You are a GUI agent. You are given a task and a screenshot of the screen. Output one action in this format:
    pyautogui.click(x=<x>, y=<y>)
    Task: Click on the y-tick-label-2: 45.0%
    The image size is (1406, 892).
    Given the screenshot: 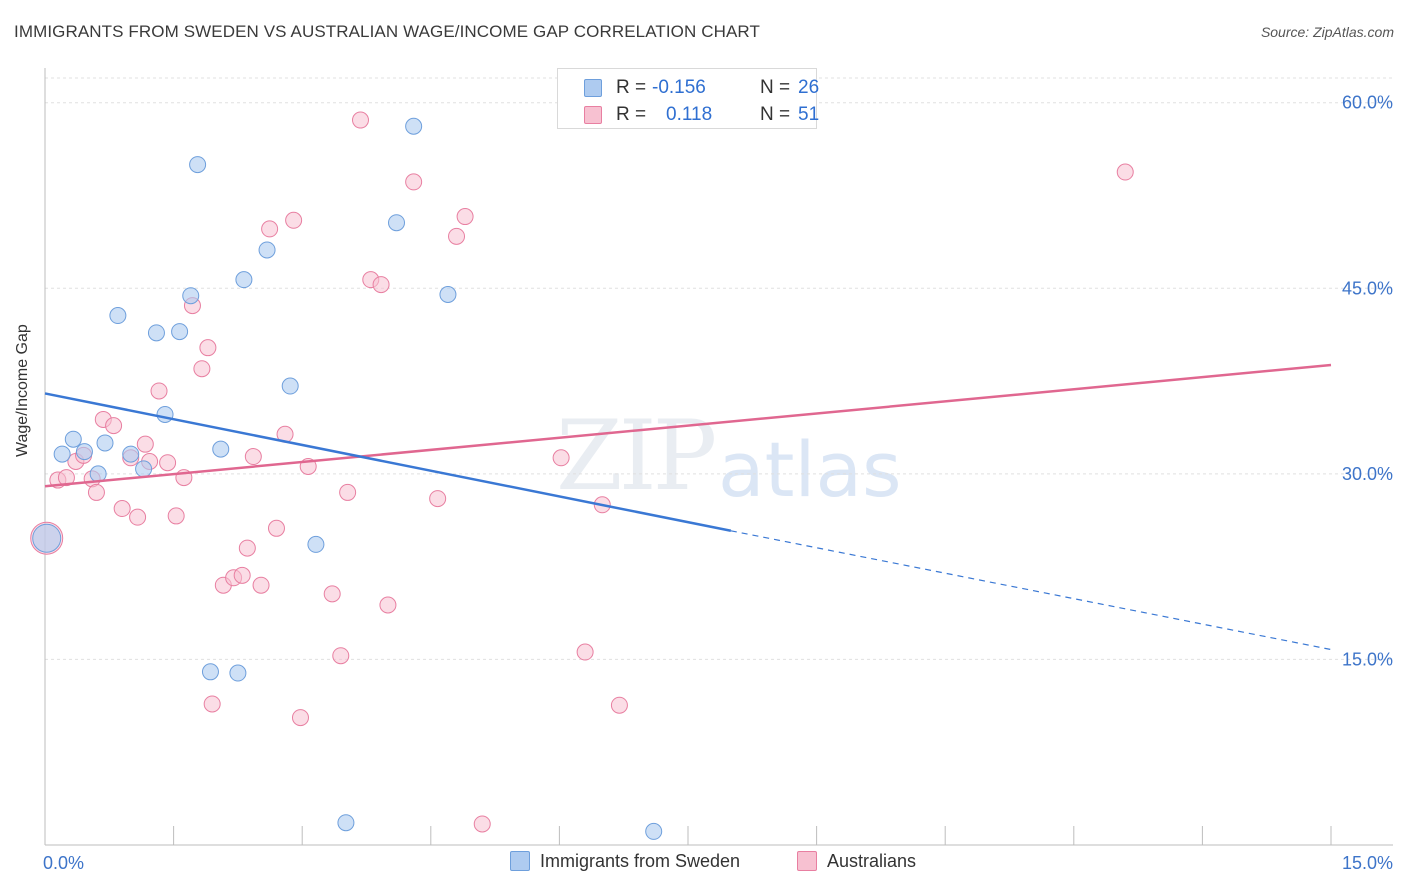 What is the action you would take?
    pyautogui.click(x=1367, y=288)
    